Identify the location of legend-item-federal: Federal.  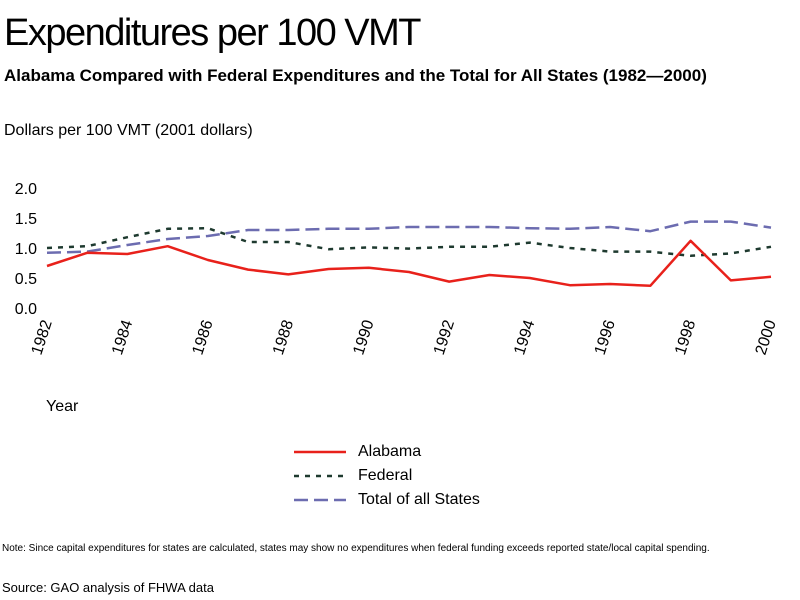
(386, 476).